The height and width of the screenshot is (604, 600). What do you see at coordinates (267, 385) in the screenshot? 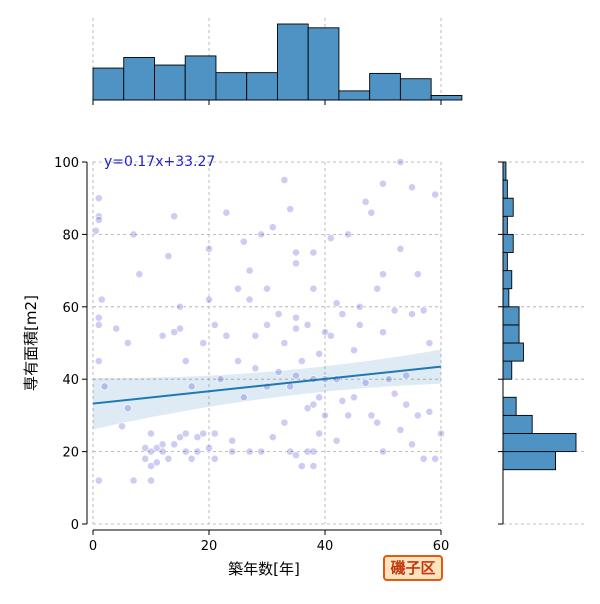
I see `regression-line` at bounding box center [267, 385].